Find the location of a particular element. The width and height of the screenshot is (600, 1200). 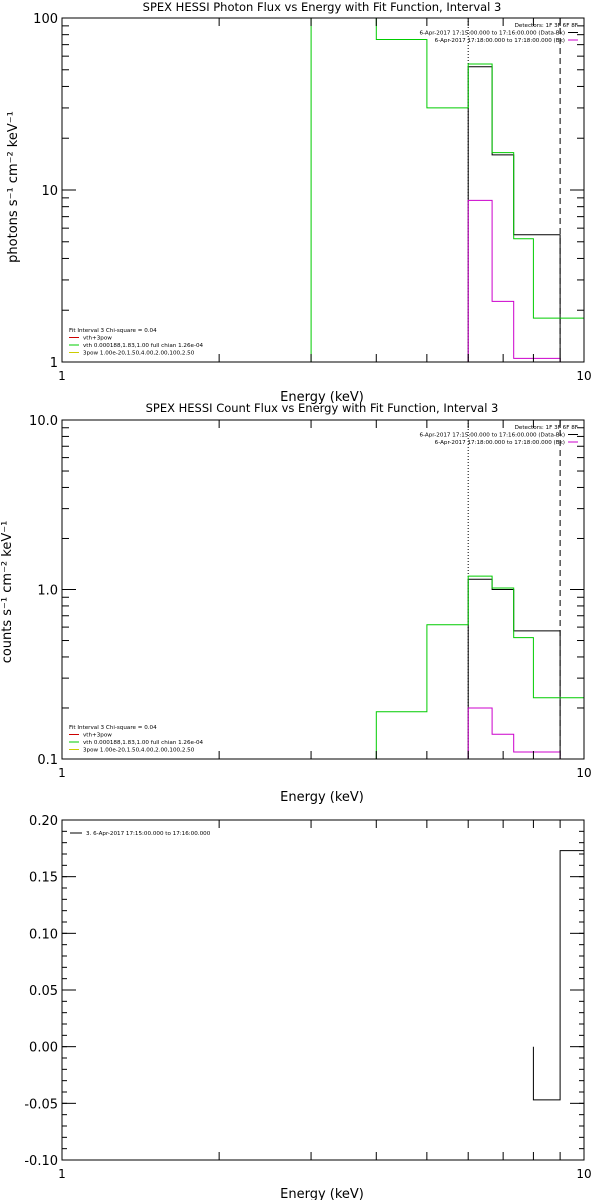

count-series-fit is located at coordinates (480, 667).